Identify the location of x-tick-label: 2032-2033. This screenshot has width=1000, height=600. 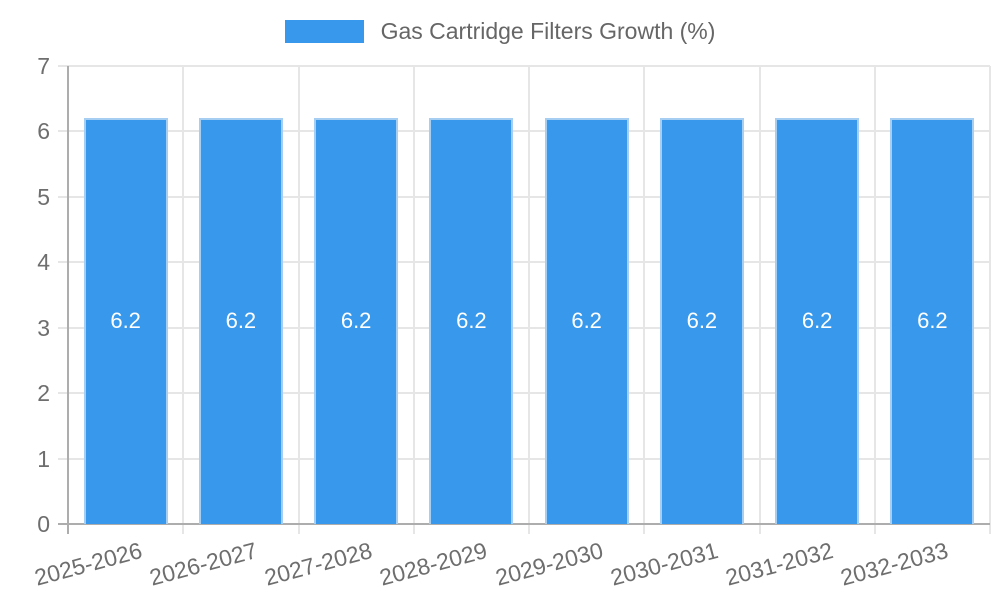
(895, 564).